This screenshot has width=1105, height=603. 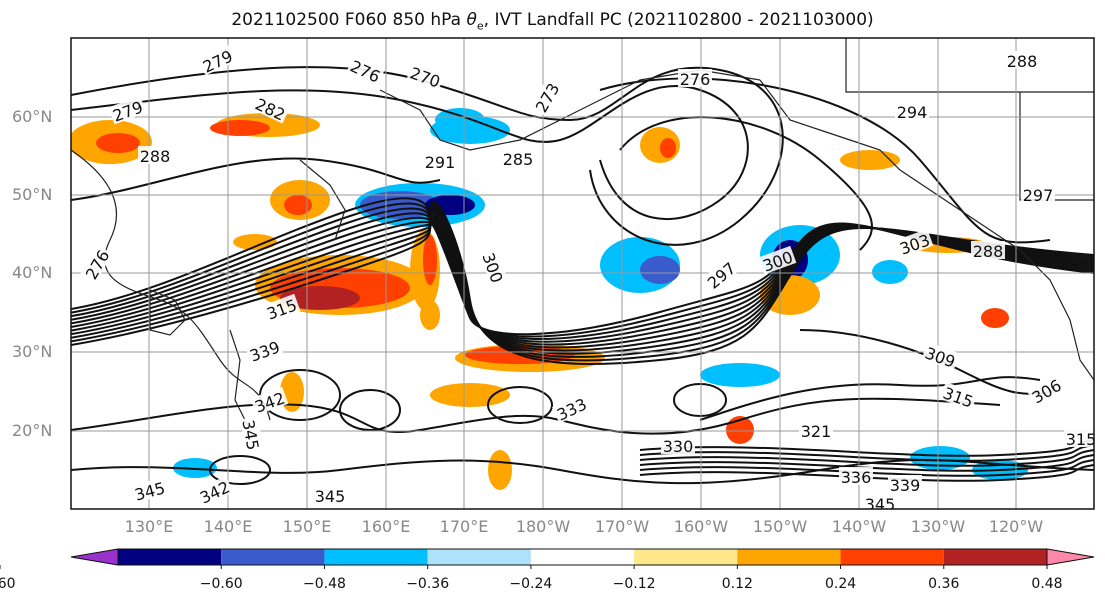 I want to click on colorbar-tick-label: 0.36, so click(x=944, y=584).